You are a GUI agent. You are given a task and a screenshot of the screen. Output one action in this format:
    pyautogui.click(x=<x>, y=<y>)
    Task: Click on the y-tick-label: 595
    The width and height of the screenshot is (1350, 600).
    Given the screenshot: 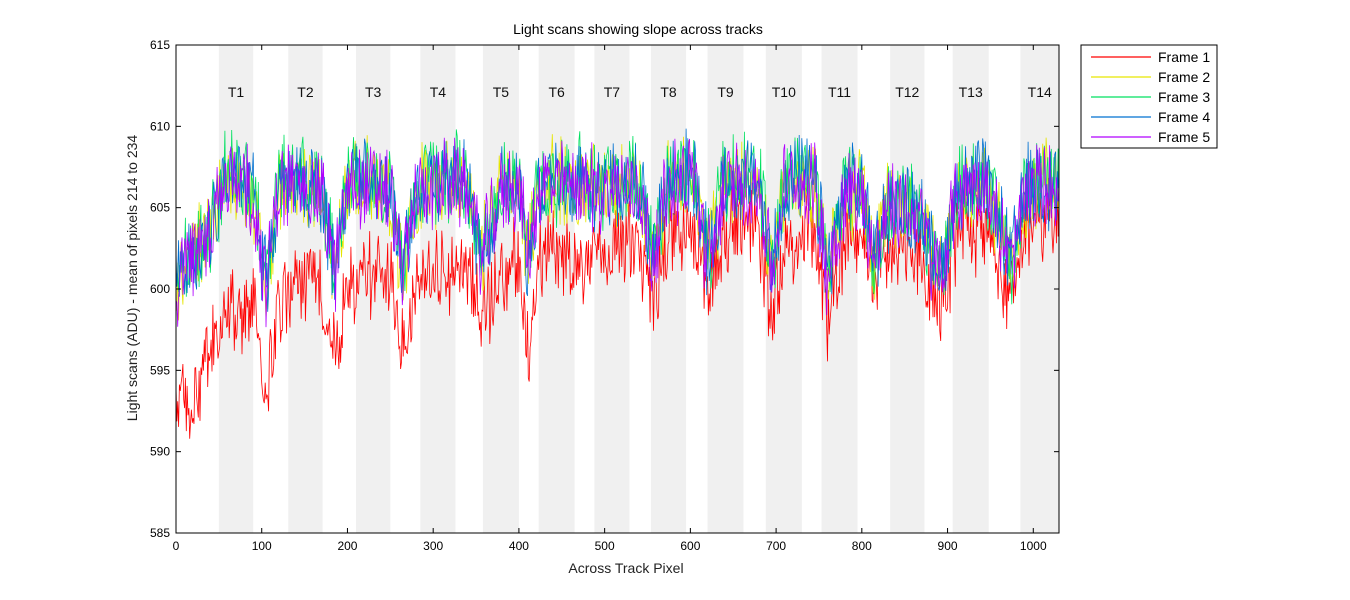 What is the action you would take?
    pyautogui.click(x=160, y=370)
    